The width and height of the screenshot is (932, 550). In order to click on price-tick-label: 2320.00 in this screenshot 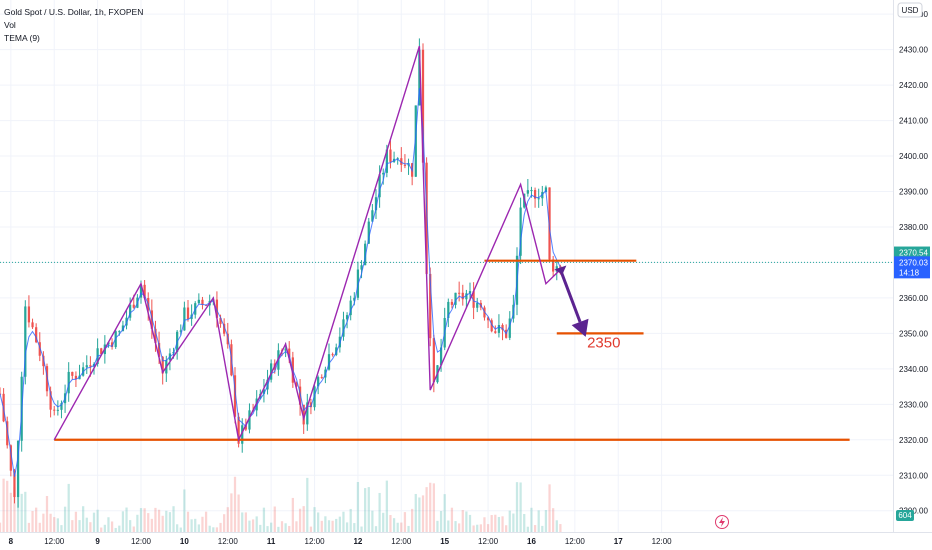, I will do `click(913, 440)`.